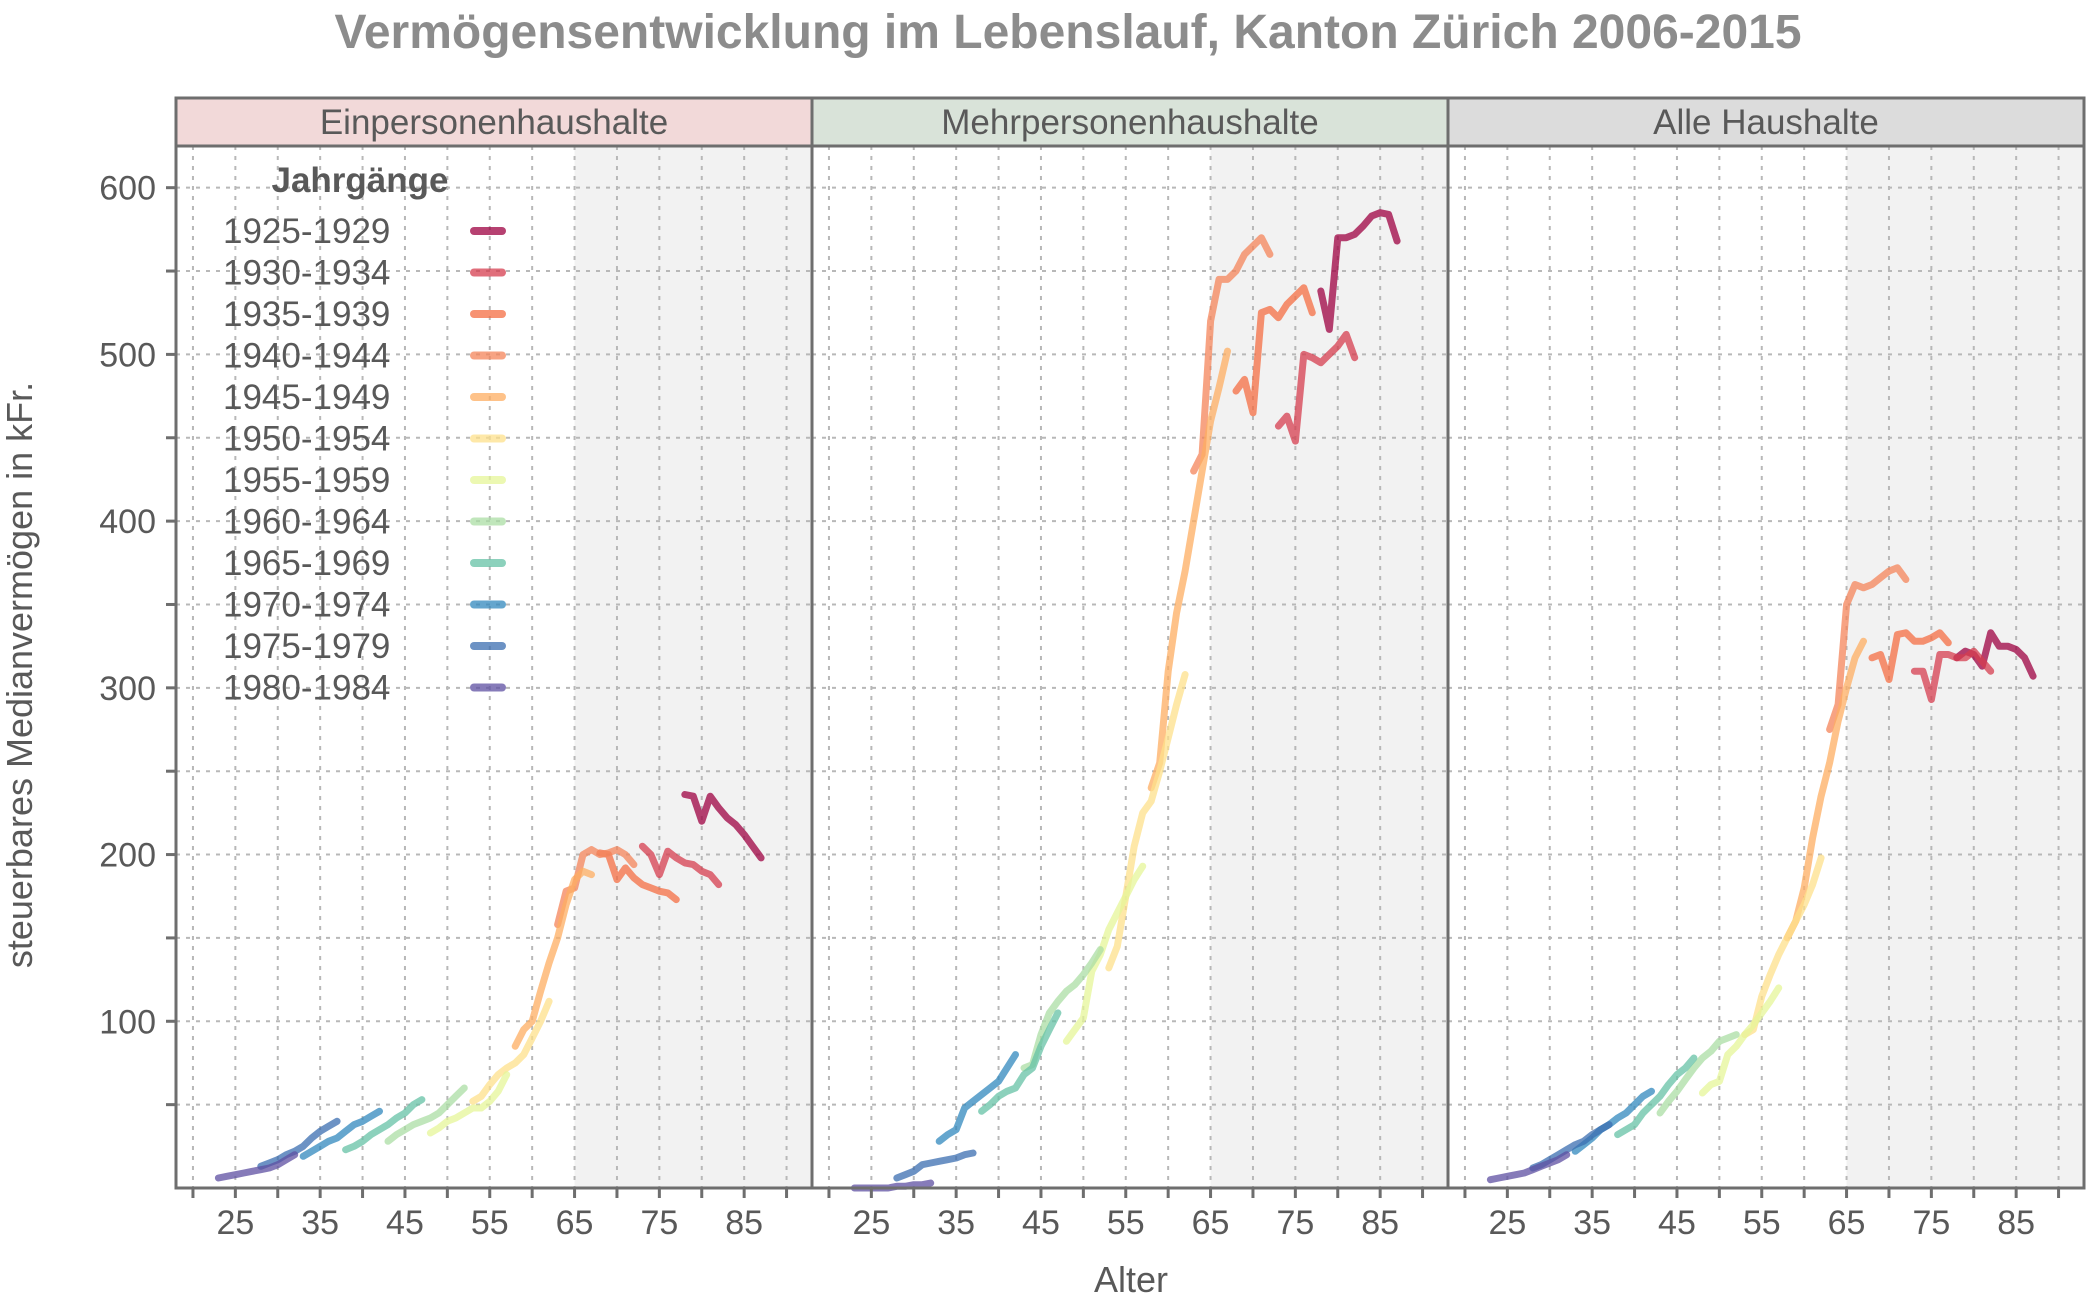  I want to click on legend-label: 1960-1964, so click(306, 522).